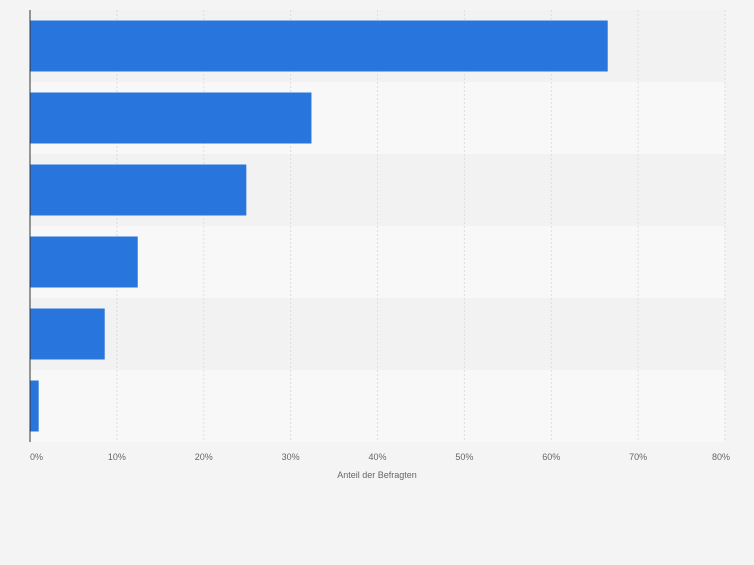 This screenshot has height=565, width=754. I want to click on x-tick-label: 70%, so click(638, 457).